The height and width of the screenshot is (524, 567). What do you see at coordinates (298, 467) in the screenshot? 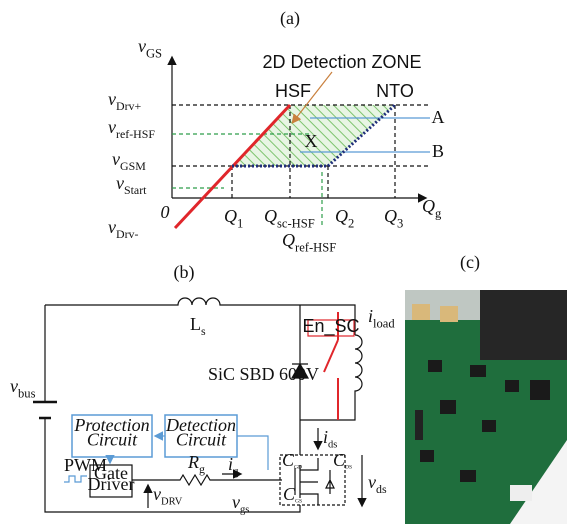
I see `cap-label-sub: GD` at bounding box center [298, 467].